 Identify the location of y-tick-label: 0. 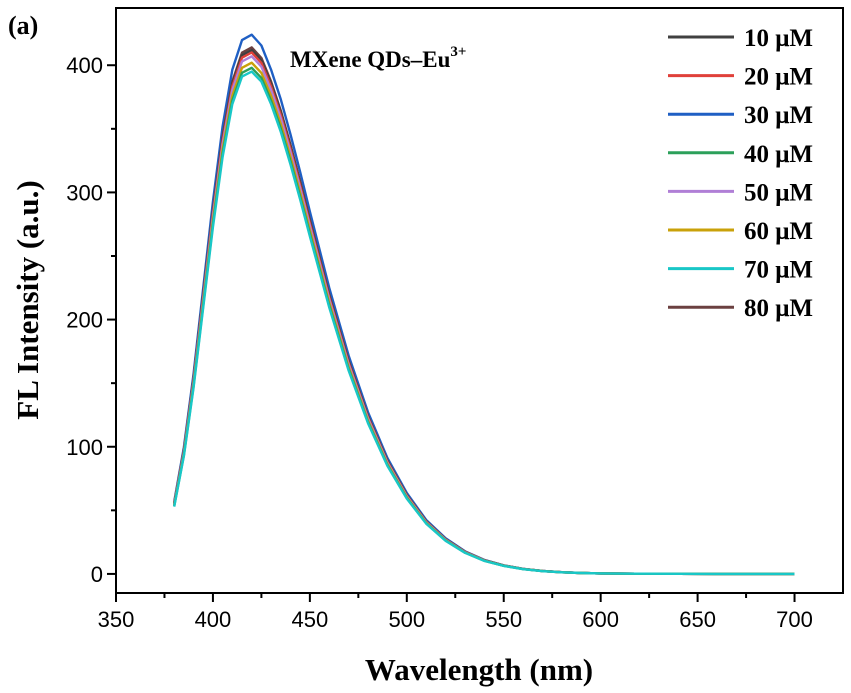
(97, 574).